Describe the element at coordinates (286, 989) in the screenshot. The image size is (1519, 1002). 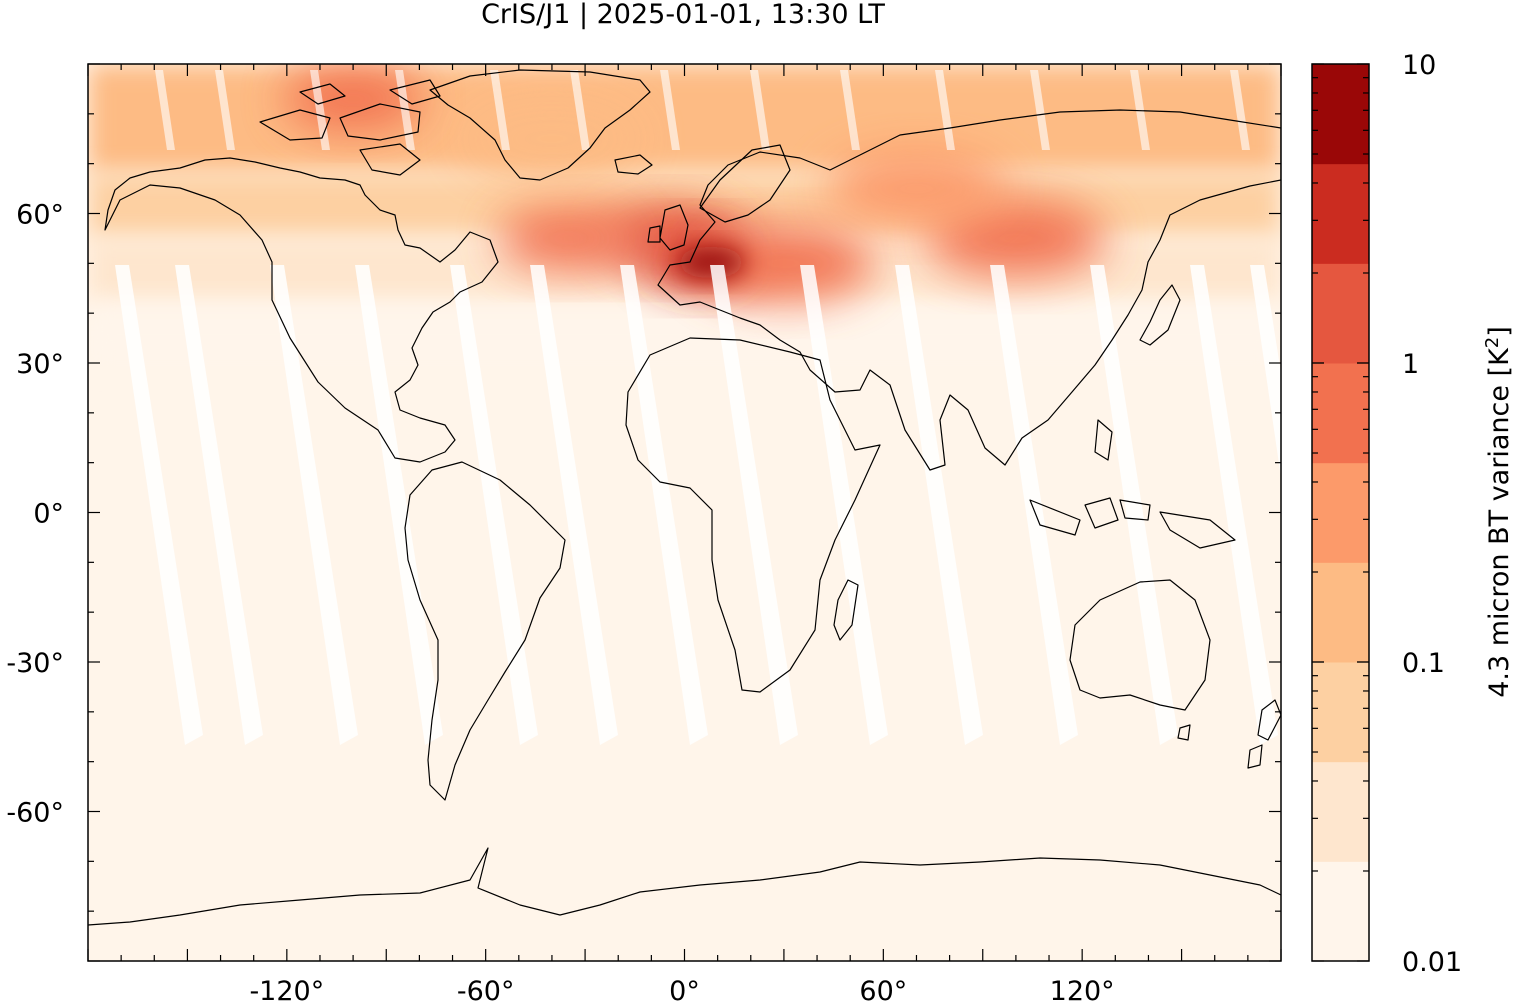
I see `x-tick-label: -120°` at that location.